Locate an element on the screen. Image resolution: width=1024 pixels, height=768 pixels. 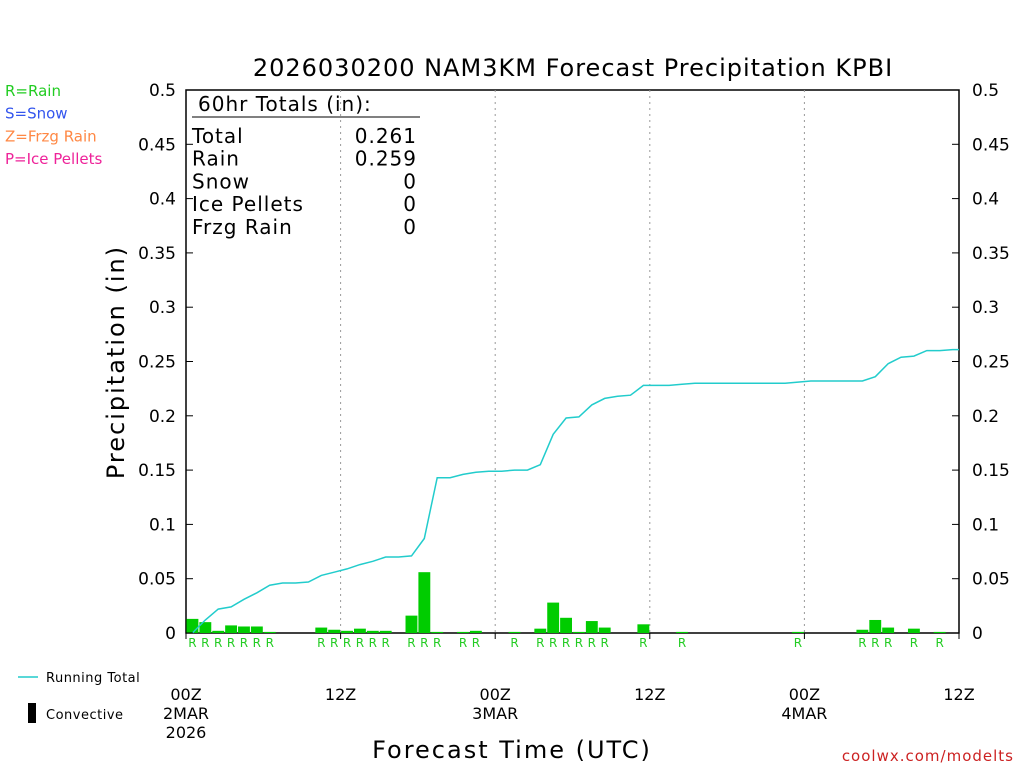
totals-row-label: Snow is located at coordinates (221, 181).